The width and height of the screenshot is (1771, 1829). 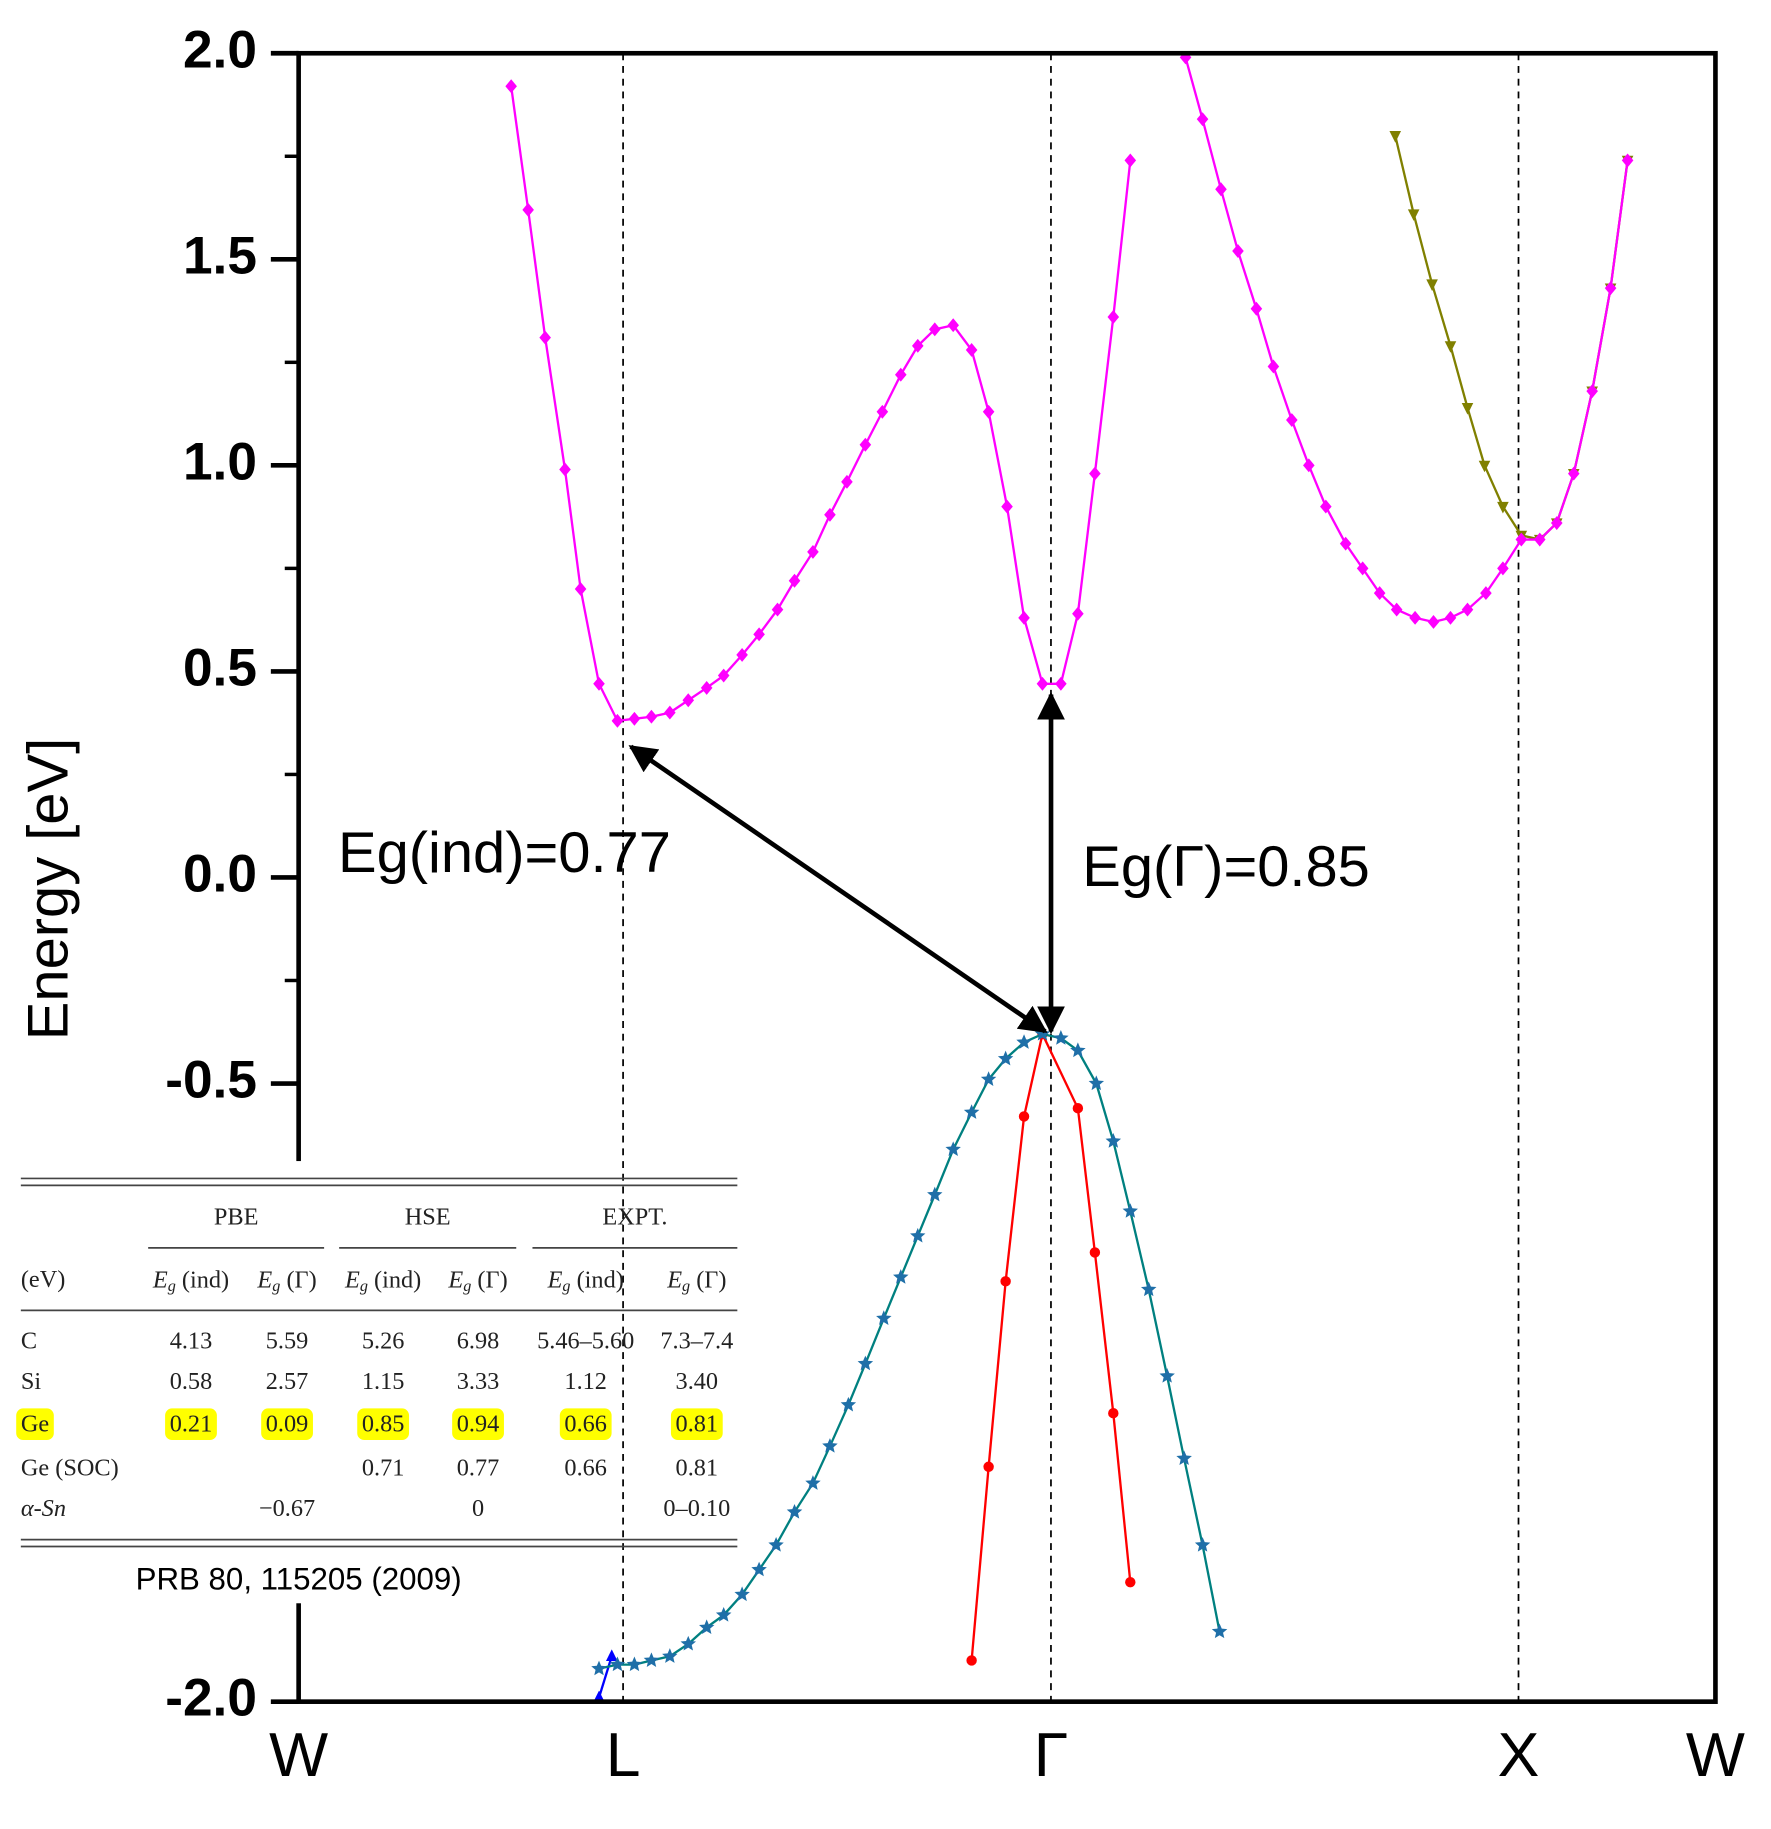 What do you see at coordinates (478, 1508) in the screenshot?
I see `table-cell: 0` at bounding box center [478, 1508].